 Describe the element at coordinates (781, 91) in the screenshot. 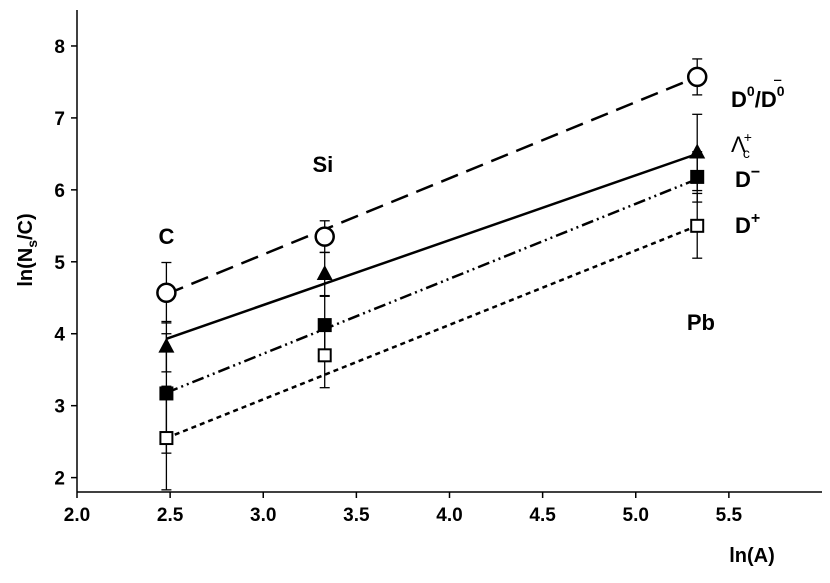

I see `series-label-superscript-2: 0` at that location.